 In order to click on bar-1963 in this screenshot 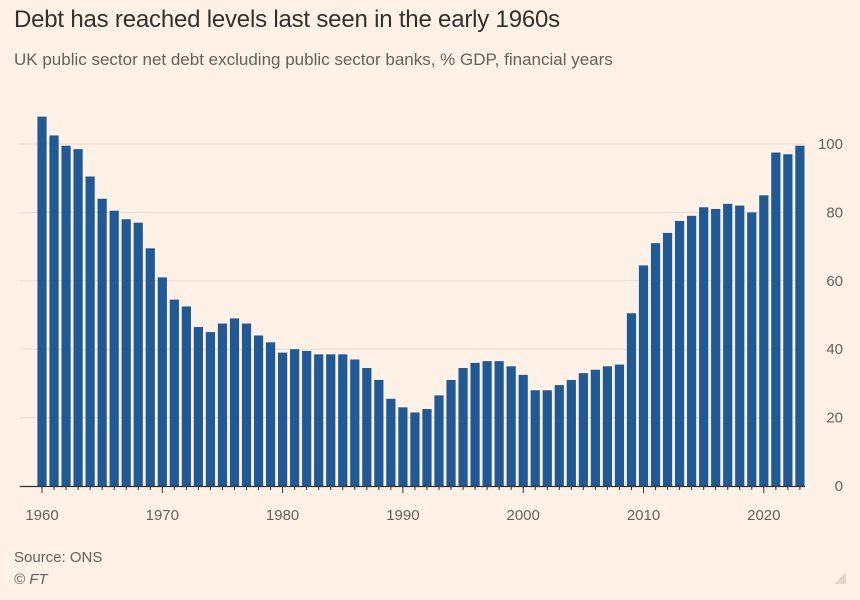, I will do `click(78, 317)`.